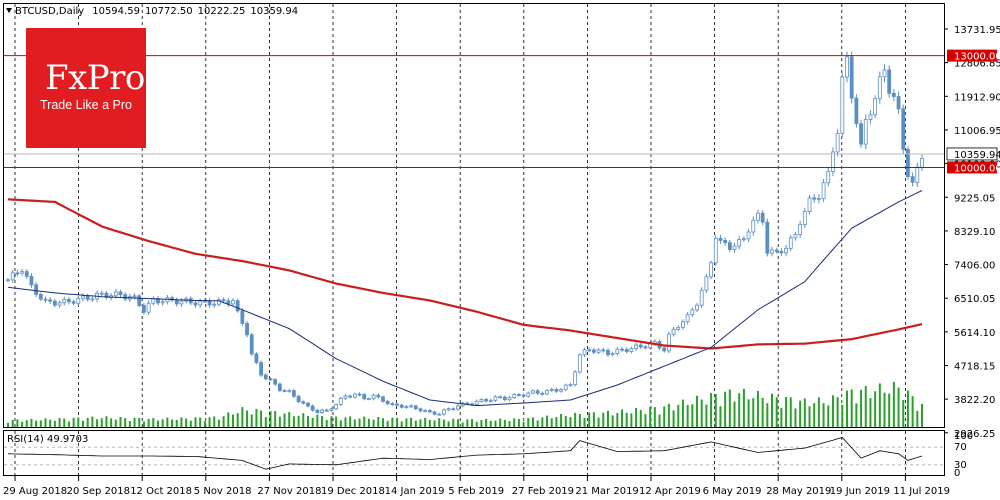 This screenshot has height=500, width=1000. Describe the element at coordinates (860, 491) in the screenshot. I see `x-tick-label: 19 Jun 2019` at that location.